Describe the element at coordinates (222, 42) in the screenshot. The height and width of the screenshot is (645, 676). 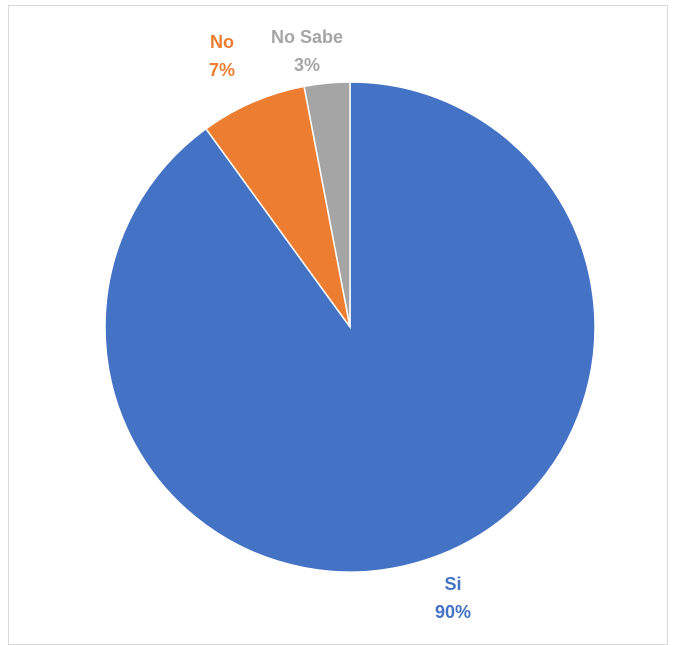
I see `data-label-category-no: No` at that location.